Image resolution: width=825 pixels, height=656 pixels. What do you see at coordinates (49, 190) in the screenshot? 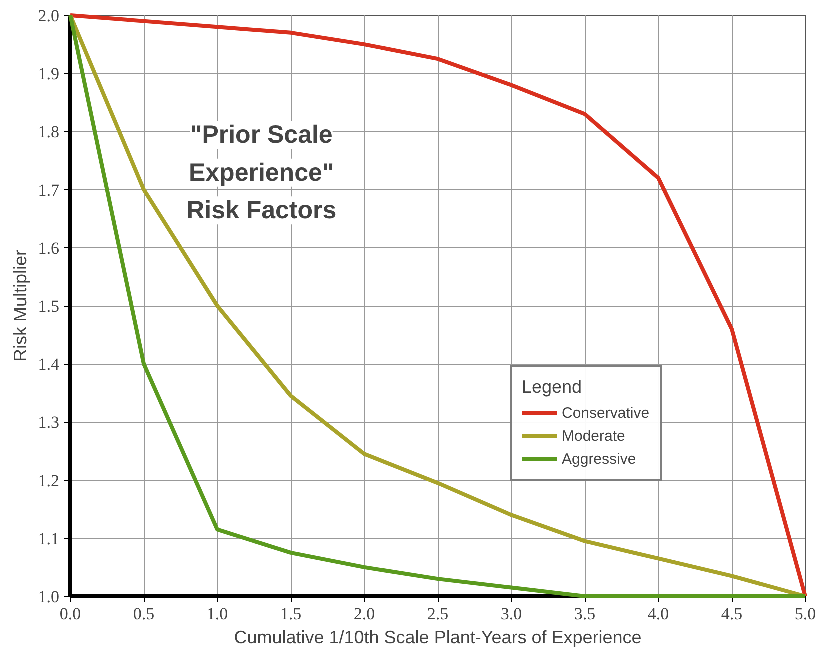
I see `y-tick-label: 1.7` at bounding box center [49, 190].